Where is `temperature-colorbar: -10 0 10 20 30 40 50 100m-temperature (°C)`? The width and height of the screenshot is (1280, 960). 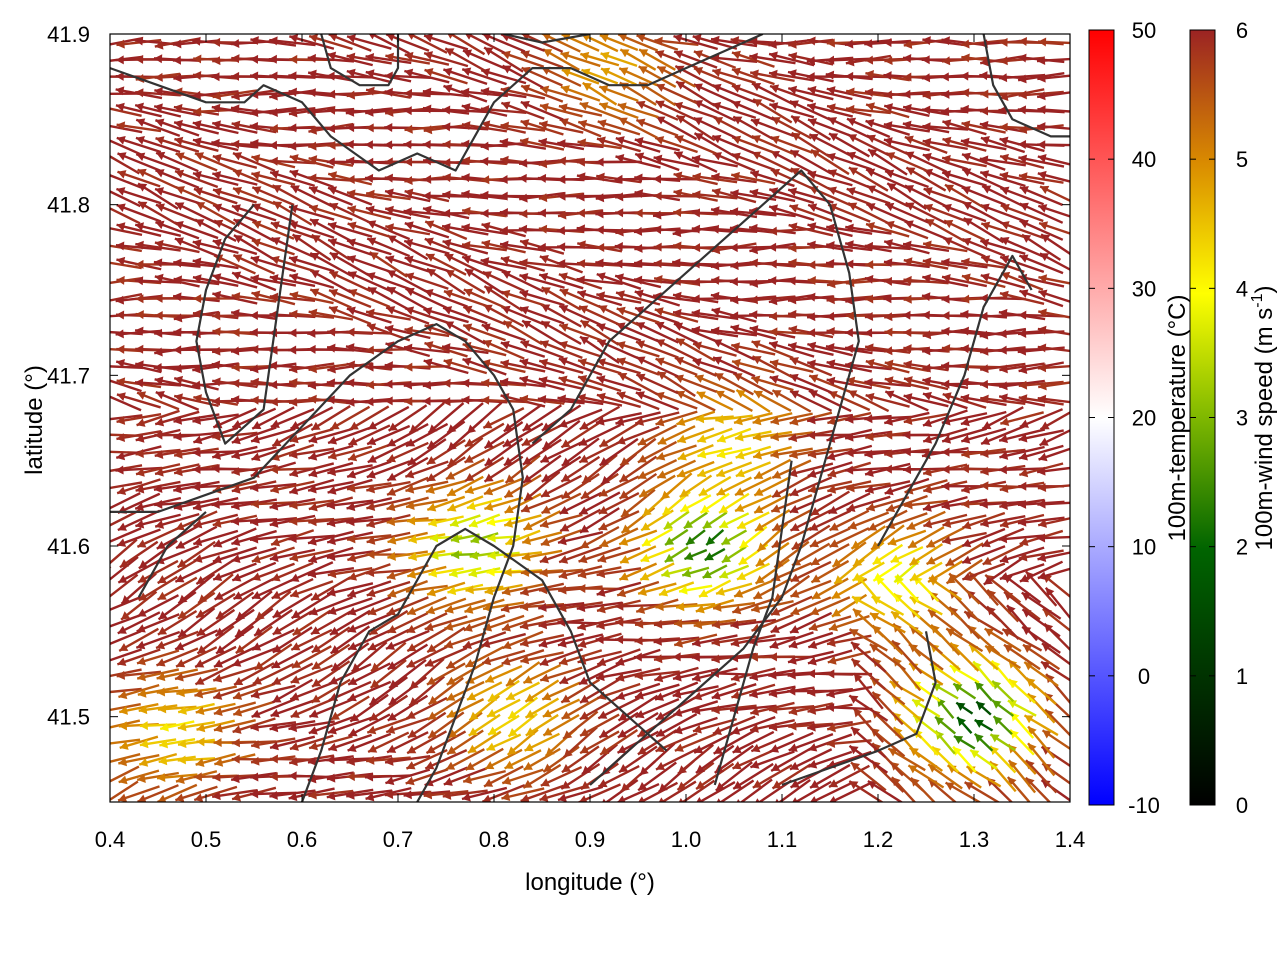
temperature-colorbar: -10 0 10 20 30 40 50 100m-temperature (°C) is located at coordinates (1140, 418).